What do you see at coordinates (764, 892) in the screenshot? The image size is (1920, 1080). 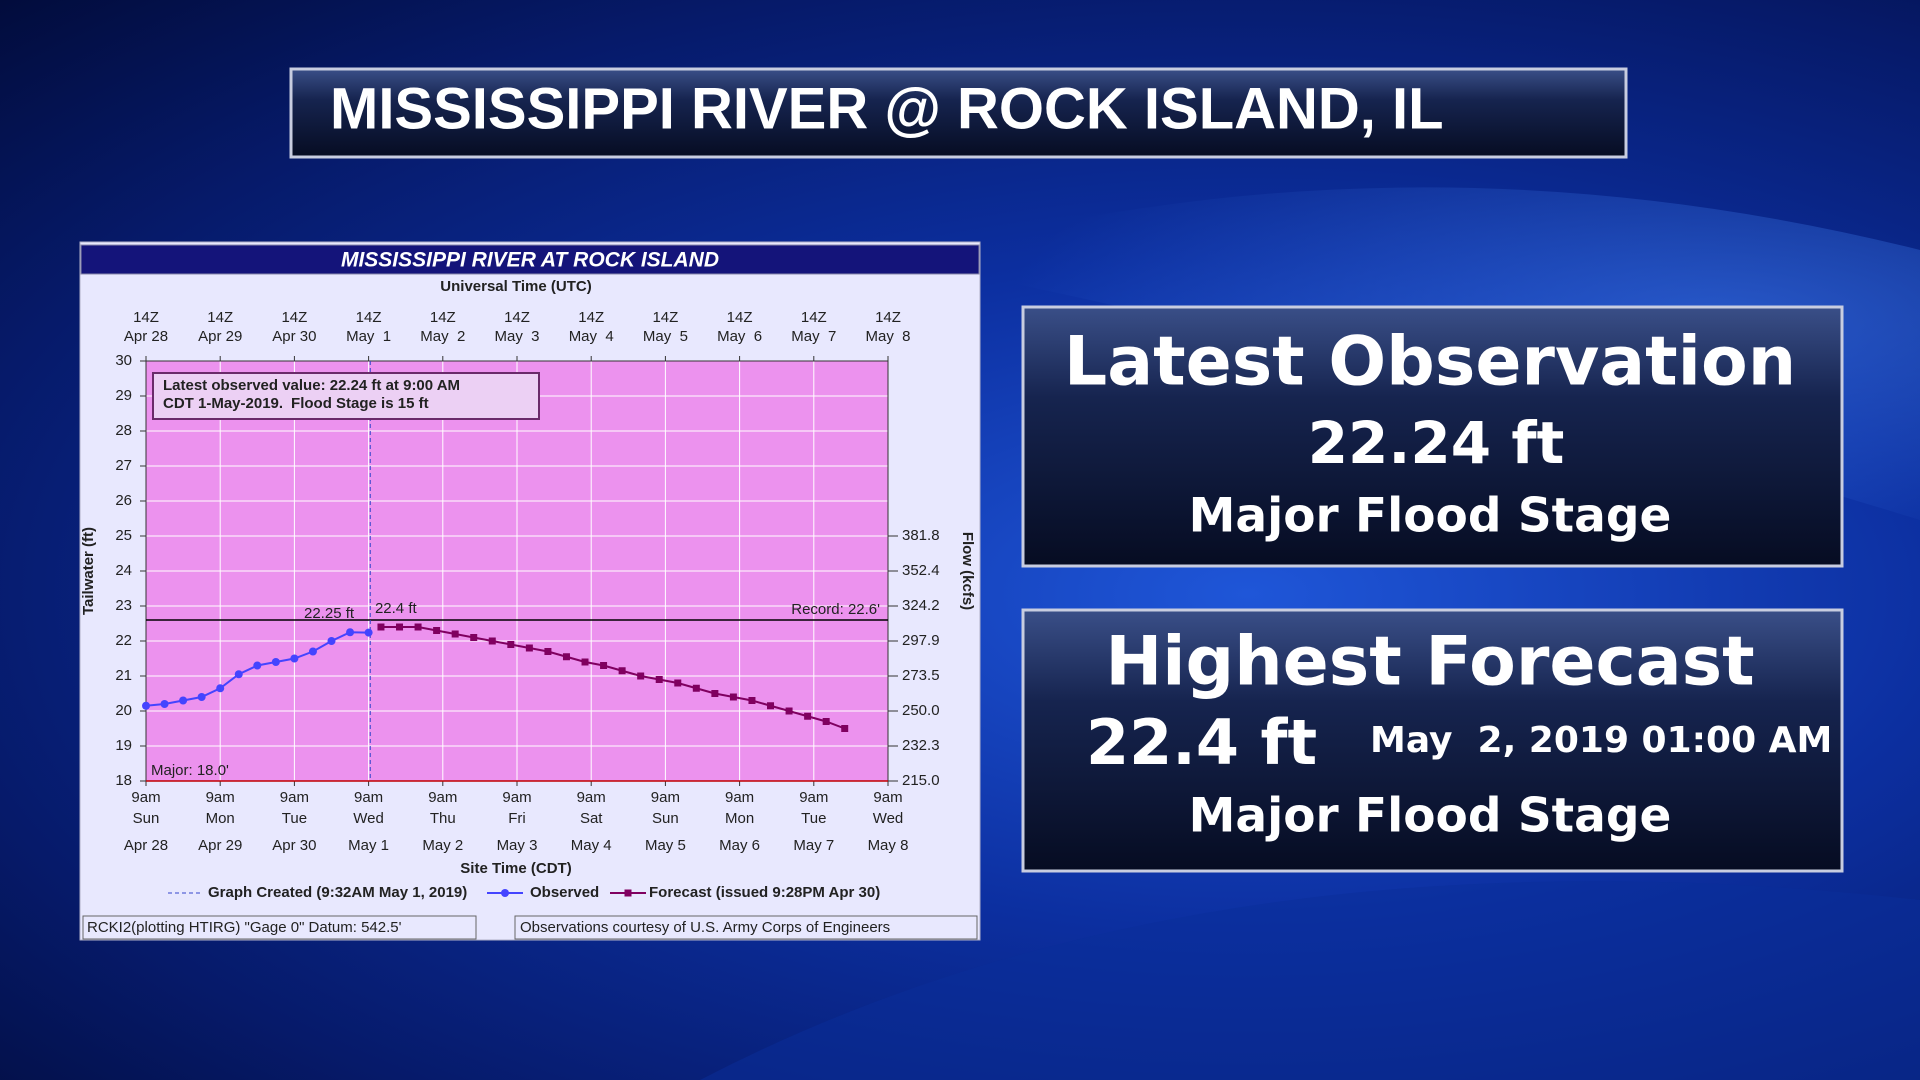 I see `legend-label: Forecast (issued 9:28PM Apr 30)` at bounding box center [764, 892].